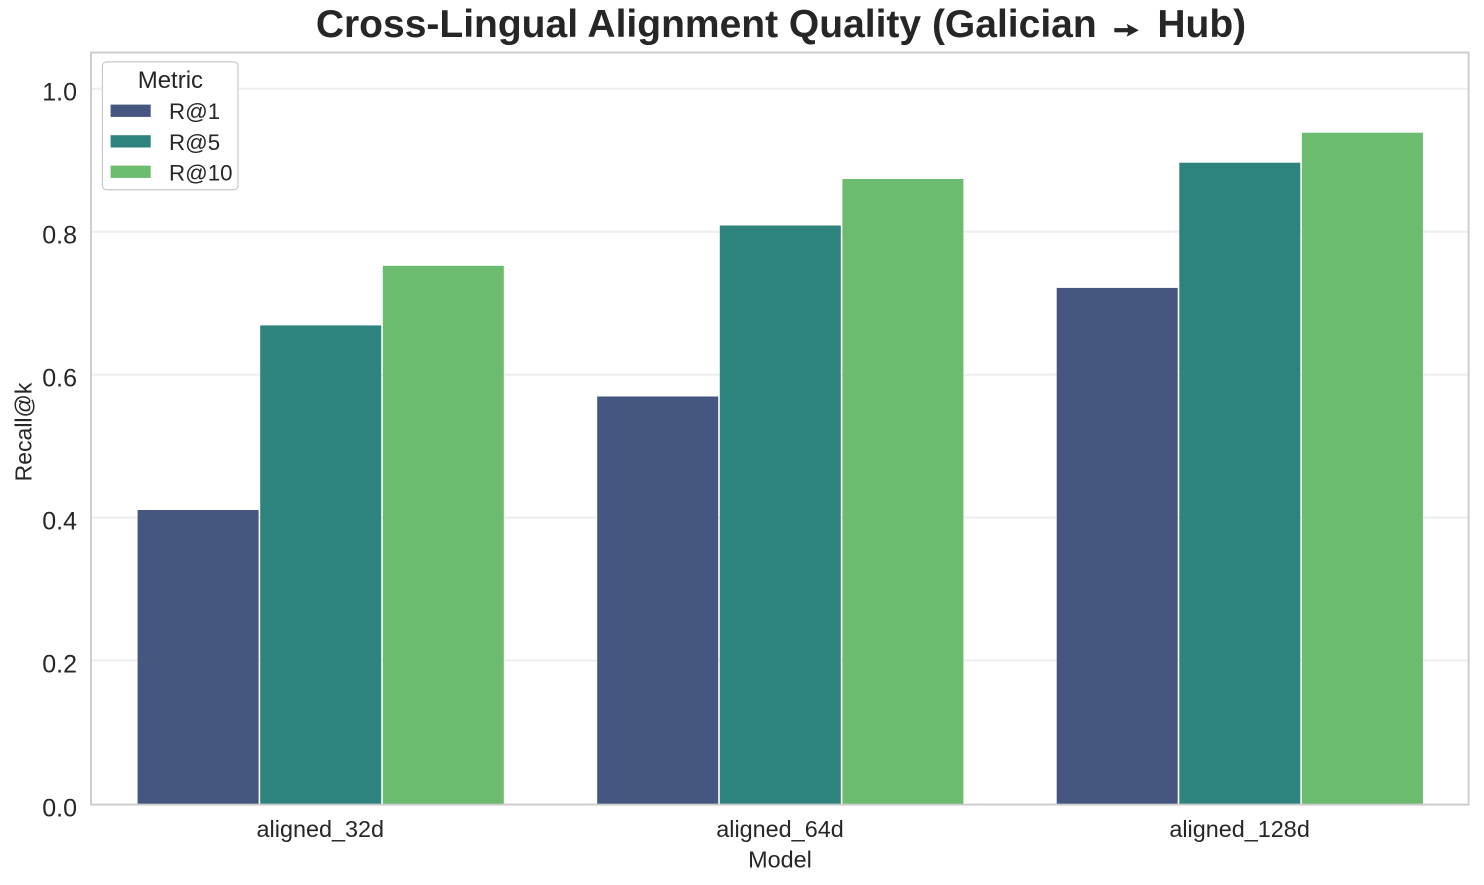  What do you see at coordinates (59, 664) in the screenshot?
I see `svg-text: 0.2` at bounding box center [59, 664].